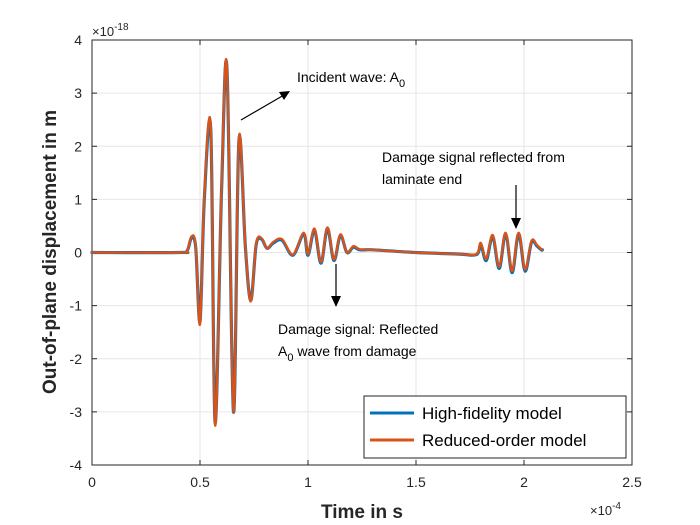 Image resolution: width=700 pixels, height=525 pixels. I want to click on y-tick-label: -4, so click(76, 465).